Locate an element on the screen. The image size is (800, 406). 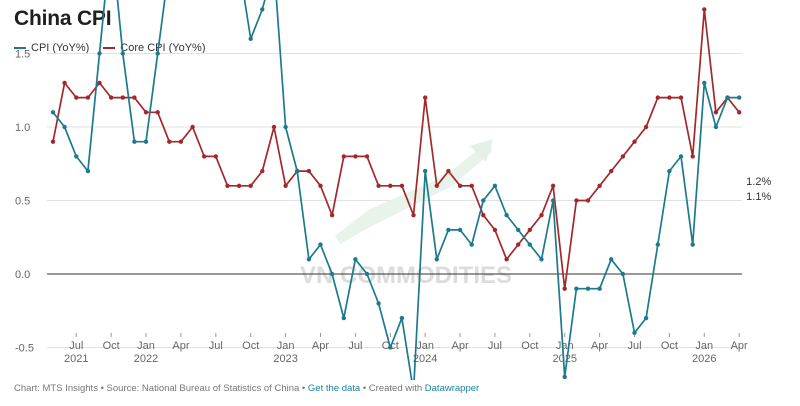
legend-swatch-core-cpi is located at coordinates (109, 48).